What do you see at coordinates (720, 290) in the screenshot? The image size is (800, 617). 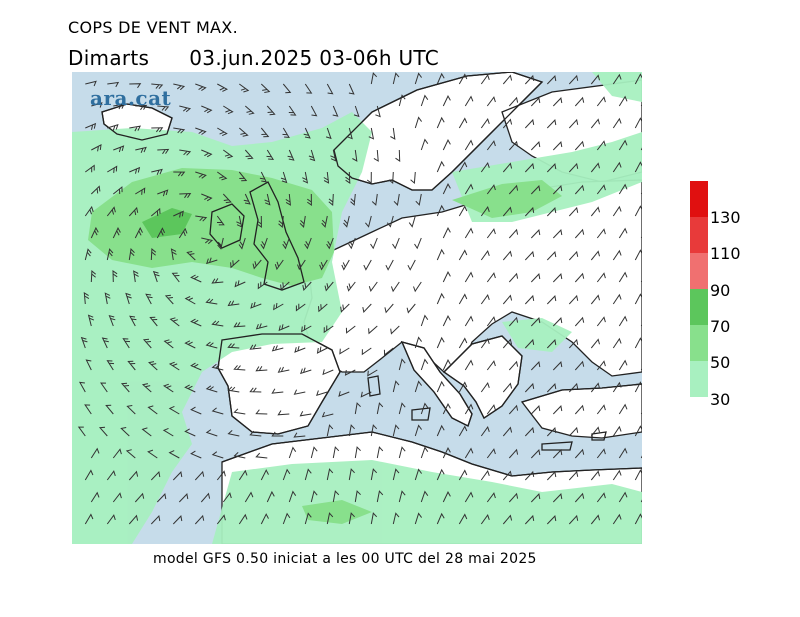 I see `legend-label-90: 90` at bounding box center [720, 290].